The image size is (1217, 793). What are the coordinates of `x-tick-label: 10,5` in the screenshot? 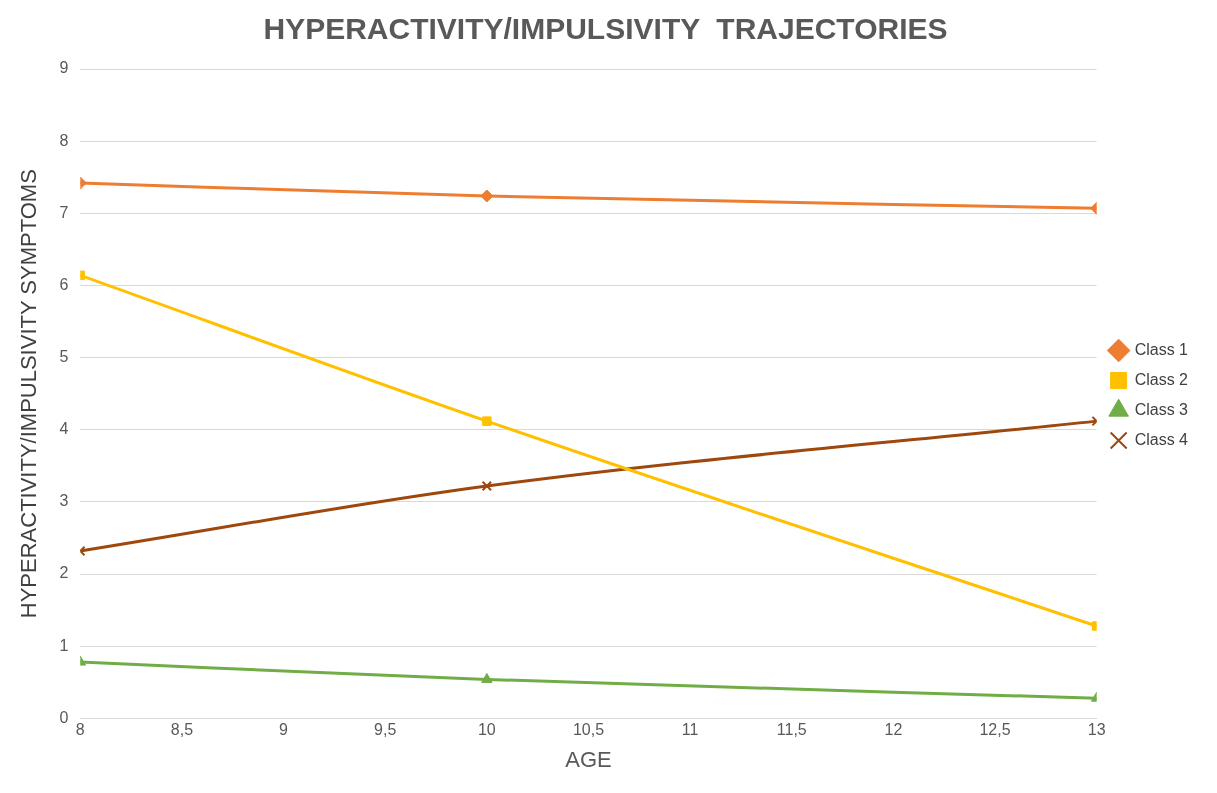 It's located at (588, 730).